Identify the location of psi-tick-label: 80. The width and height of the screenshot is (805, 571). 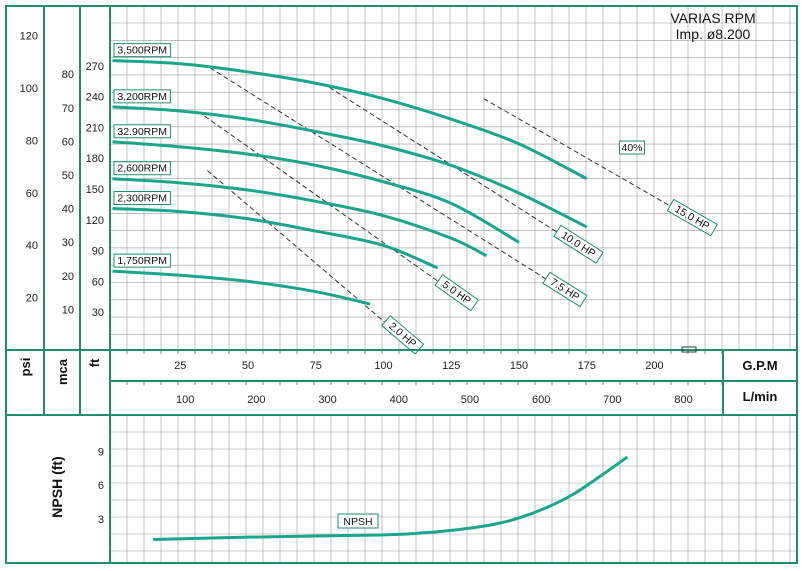
(32, 141).